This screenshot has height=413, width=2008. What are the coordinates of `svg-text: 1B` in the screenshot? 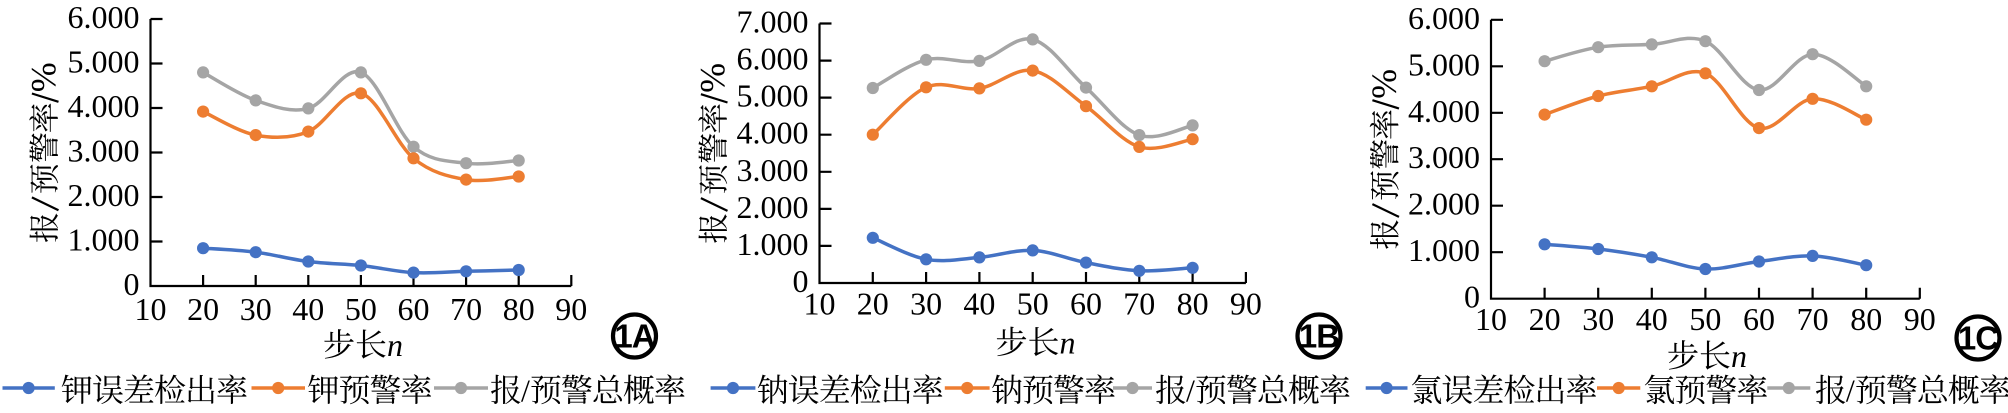 It's located at (1319, 336).